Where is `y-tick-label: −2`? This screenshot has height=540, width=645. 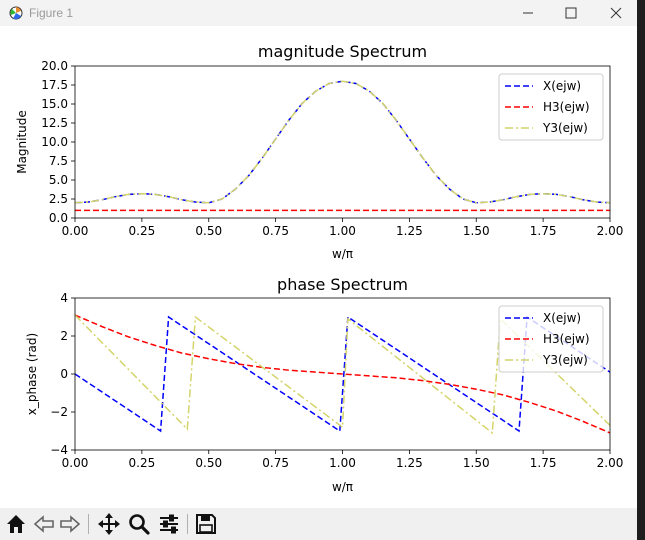 y-tick-label: −2 is located at coordinates (59, 412).